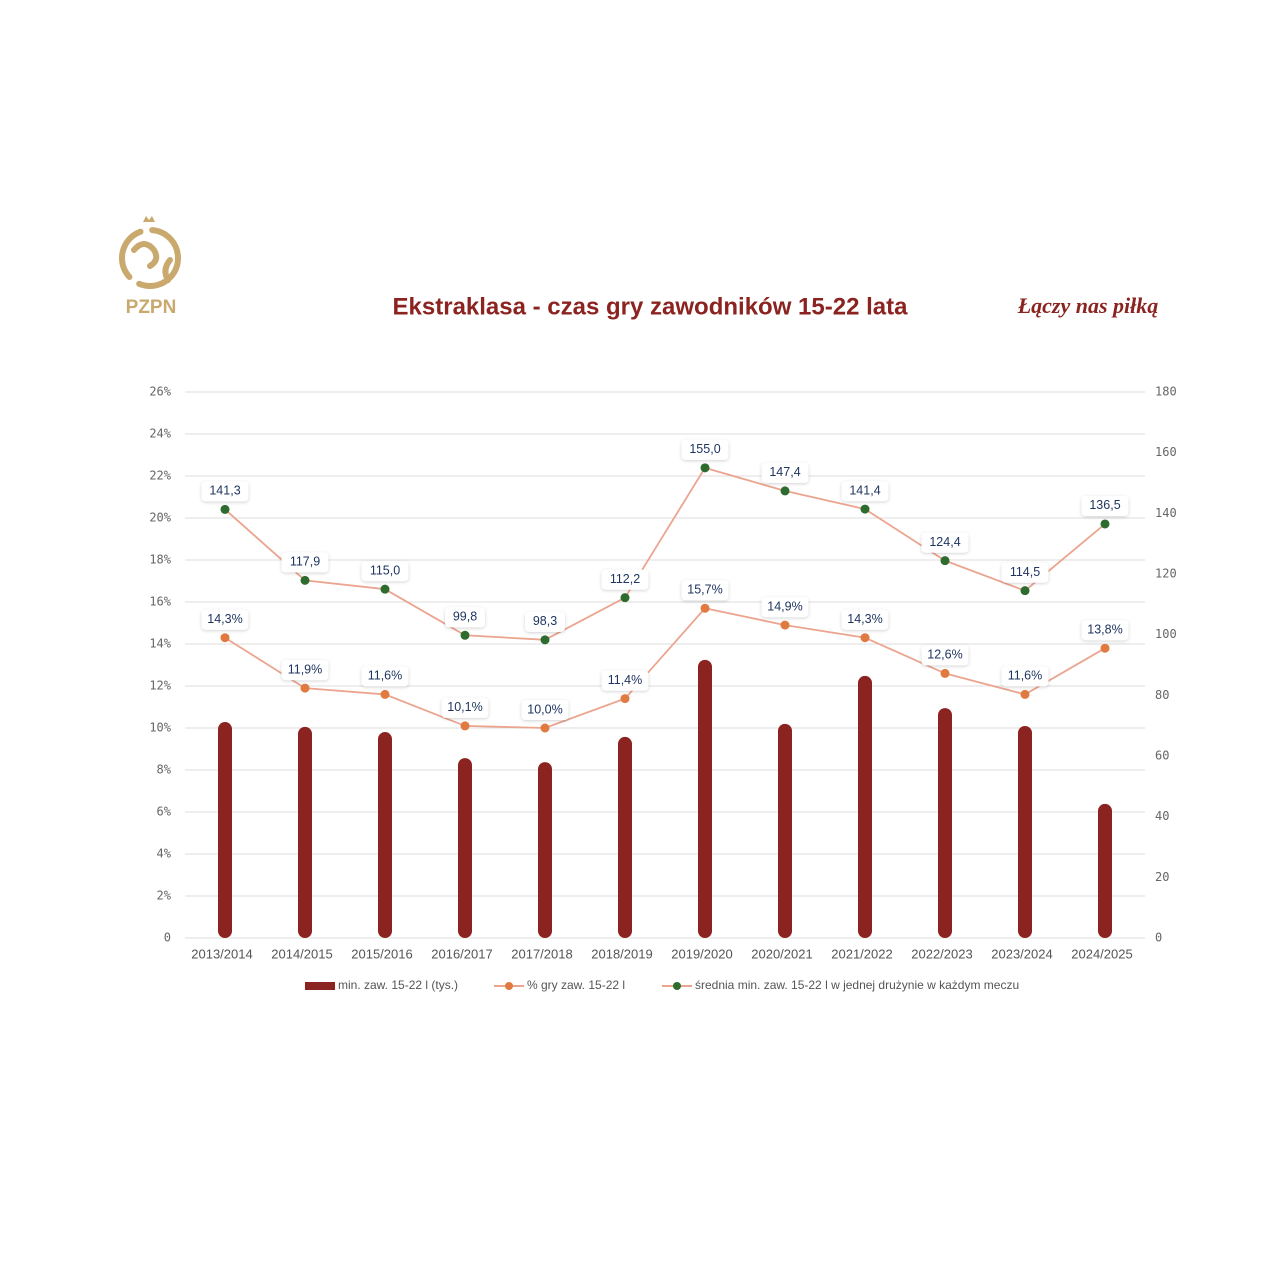 Image resolution: width=1280 pixels, height=1280 pixels. Describe the element at coordinates (1166, 392) in the screenshot. I see `y2-tick-label: 180` at that location.